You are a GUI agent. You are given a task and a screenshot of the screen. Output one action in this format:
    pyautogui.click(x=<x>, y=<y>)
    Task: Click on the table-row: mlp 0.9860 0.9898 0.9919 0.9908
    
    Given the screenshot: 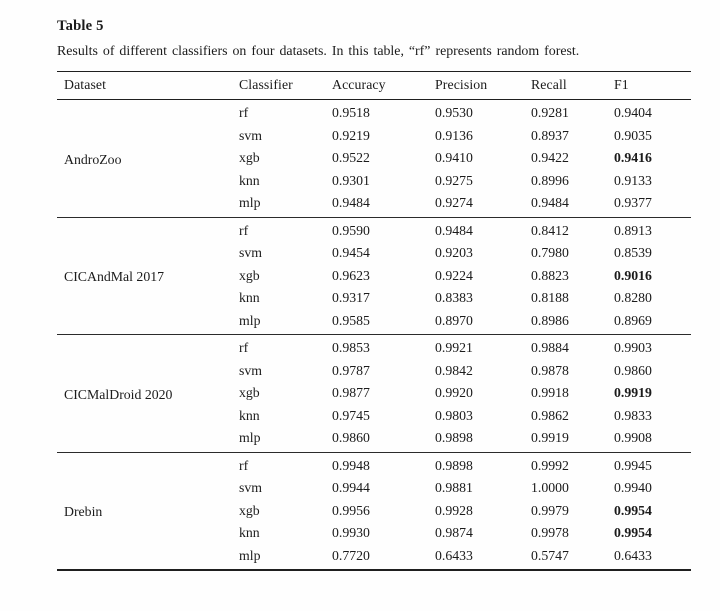 What is the action you would take?
    pyautogui.click(x=374, y=439)
    